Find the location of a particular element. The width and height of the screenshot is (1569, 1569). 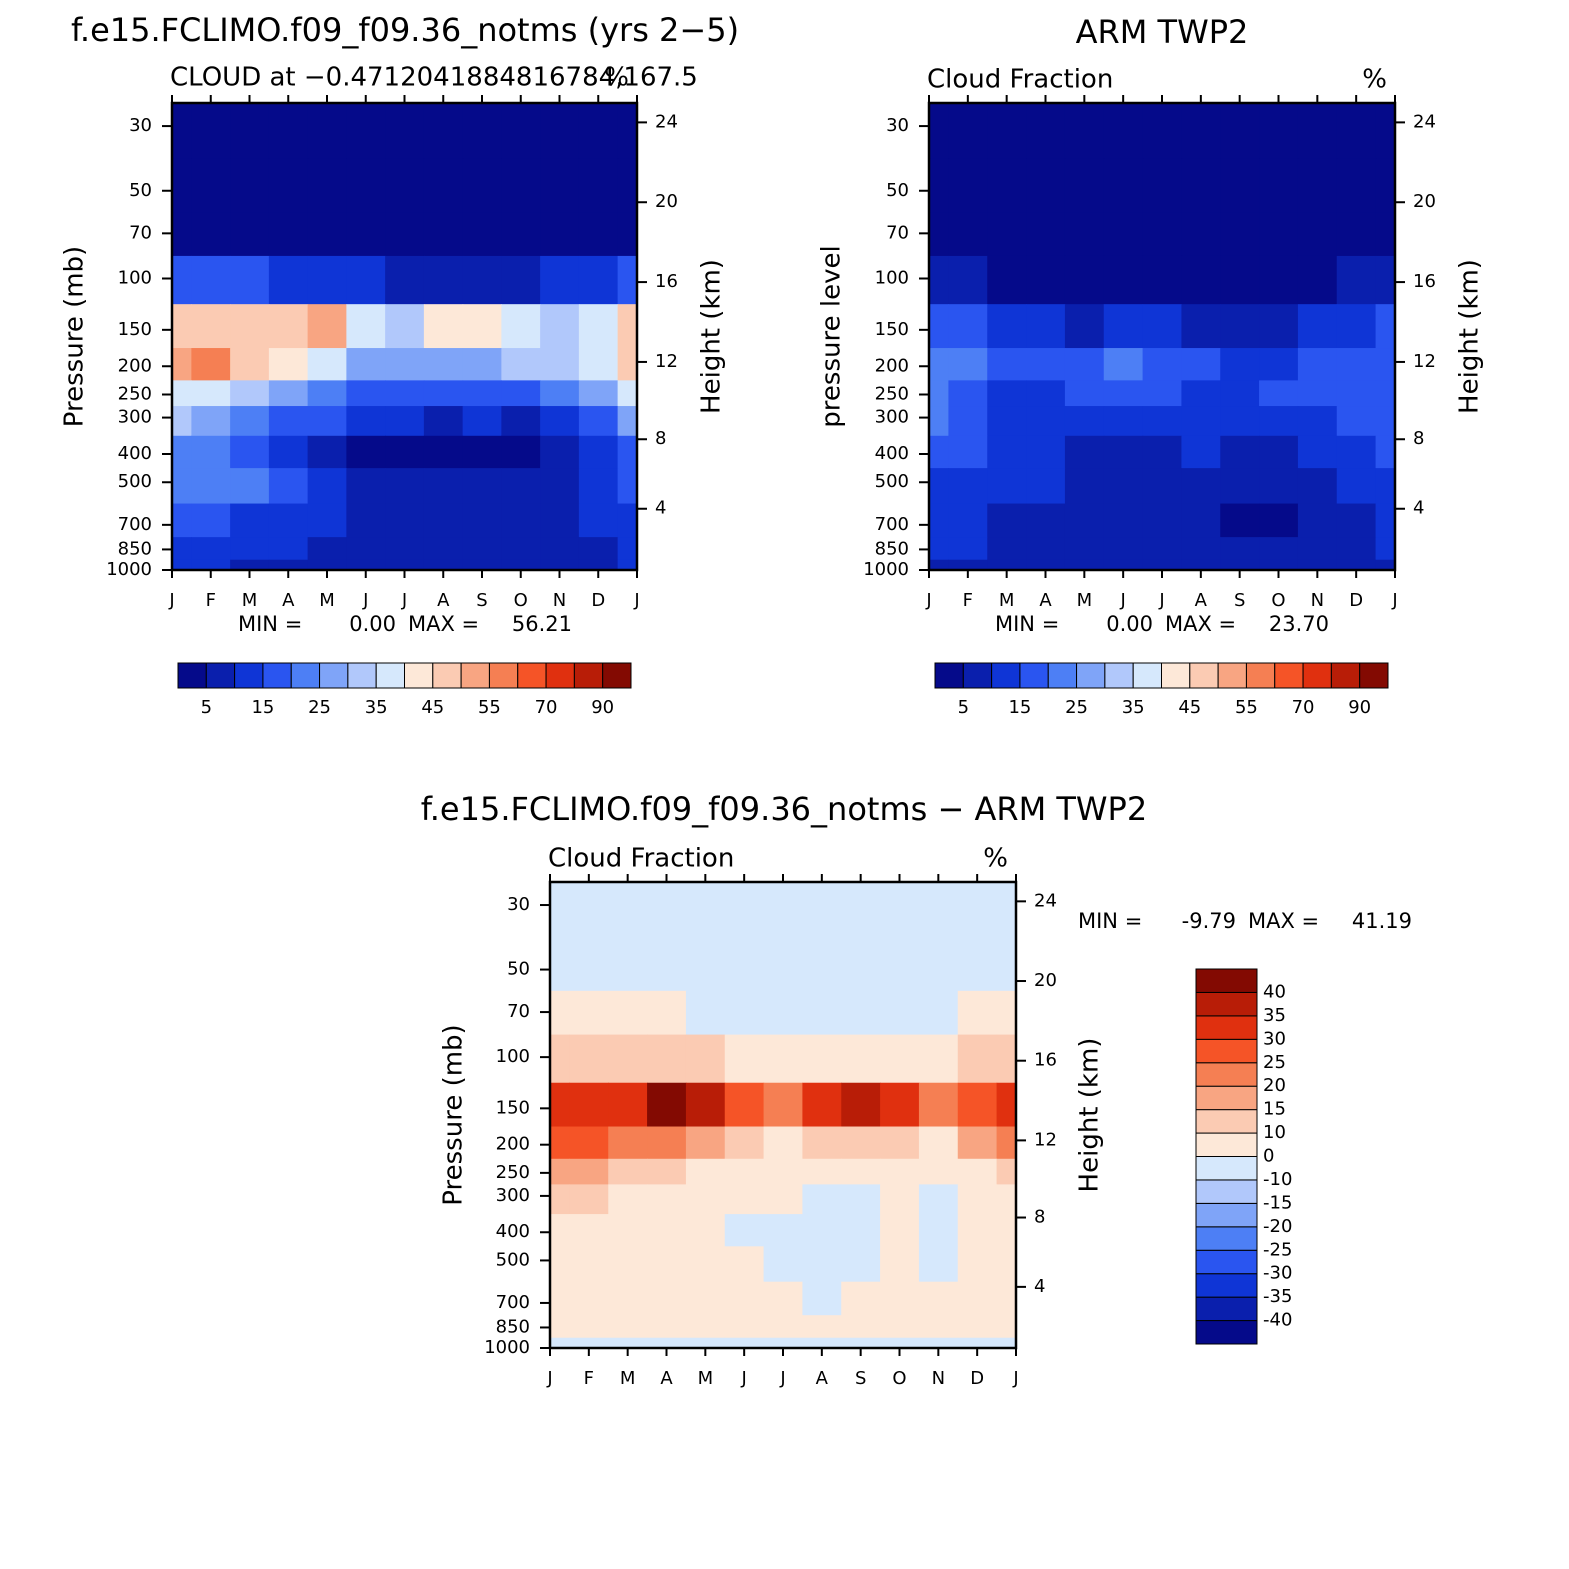

y2-tick-label: 4 is located at coordinates (660, 508).